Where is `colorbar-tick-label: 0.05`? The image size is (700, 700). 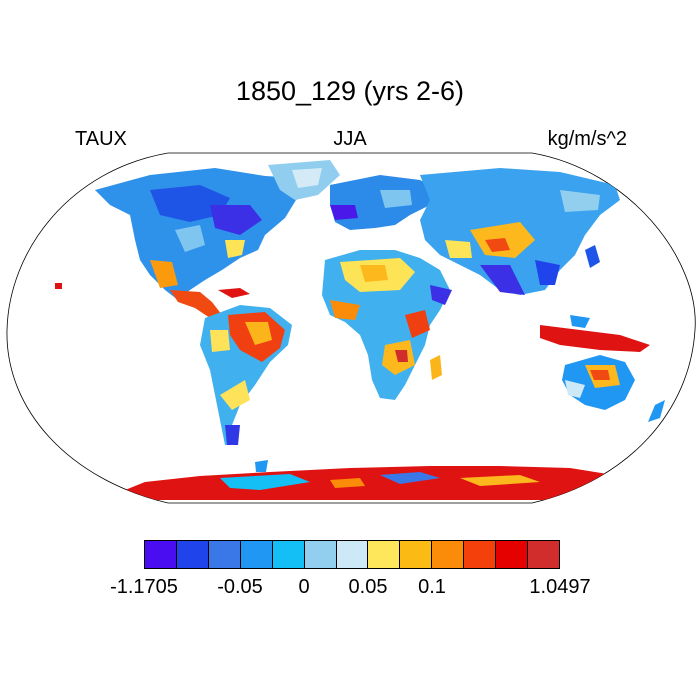 colorbar-tick-label: 0.05 is located at coordinates (368, 587).